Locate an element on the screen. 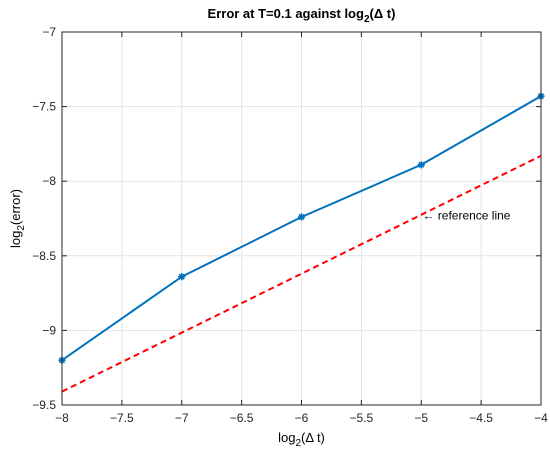 The height and width of the screenshot is (460, 550). y-axis-label: log2(error) is located at coordinates (17, 218).